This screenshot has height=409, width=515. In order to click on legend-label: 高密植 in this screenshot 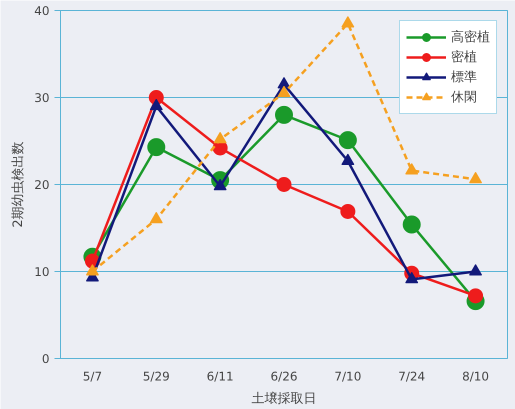, I will do `click(470, 37)`.